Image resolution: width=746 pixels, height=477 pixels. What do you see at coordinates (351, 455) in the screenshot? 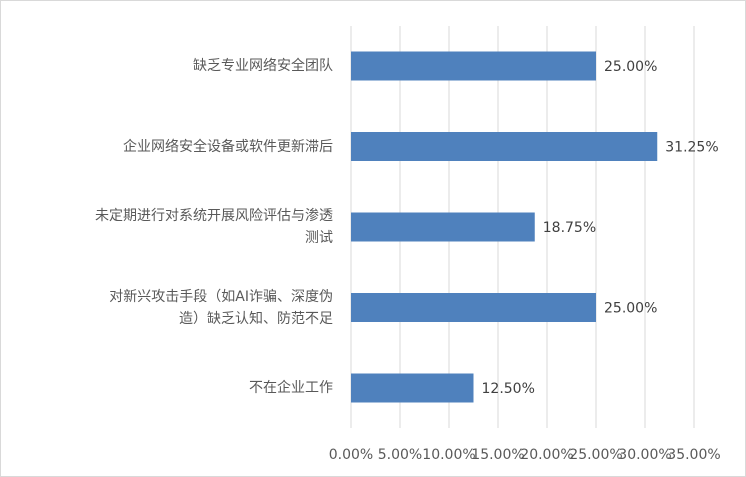
I see `x-tick-label: 0.00%` at bounding box center [351, 455].